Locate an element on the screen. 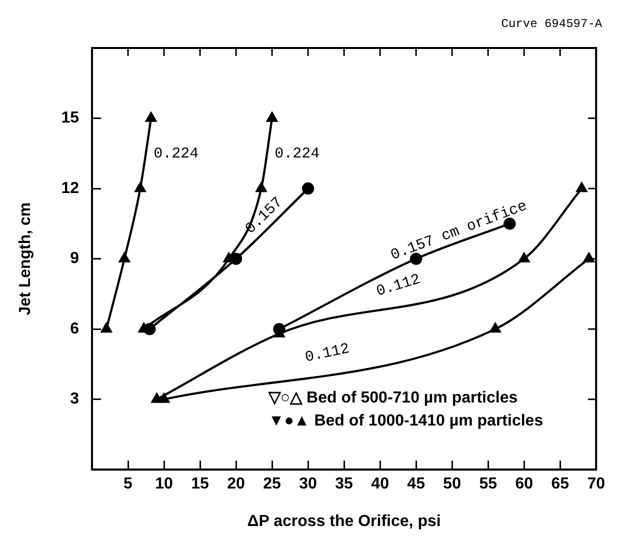 Image resolution: width=627 pixels, height=547 pixels. x-tick-label: 35 is located at coordinates (344, 484).